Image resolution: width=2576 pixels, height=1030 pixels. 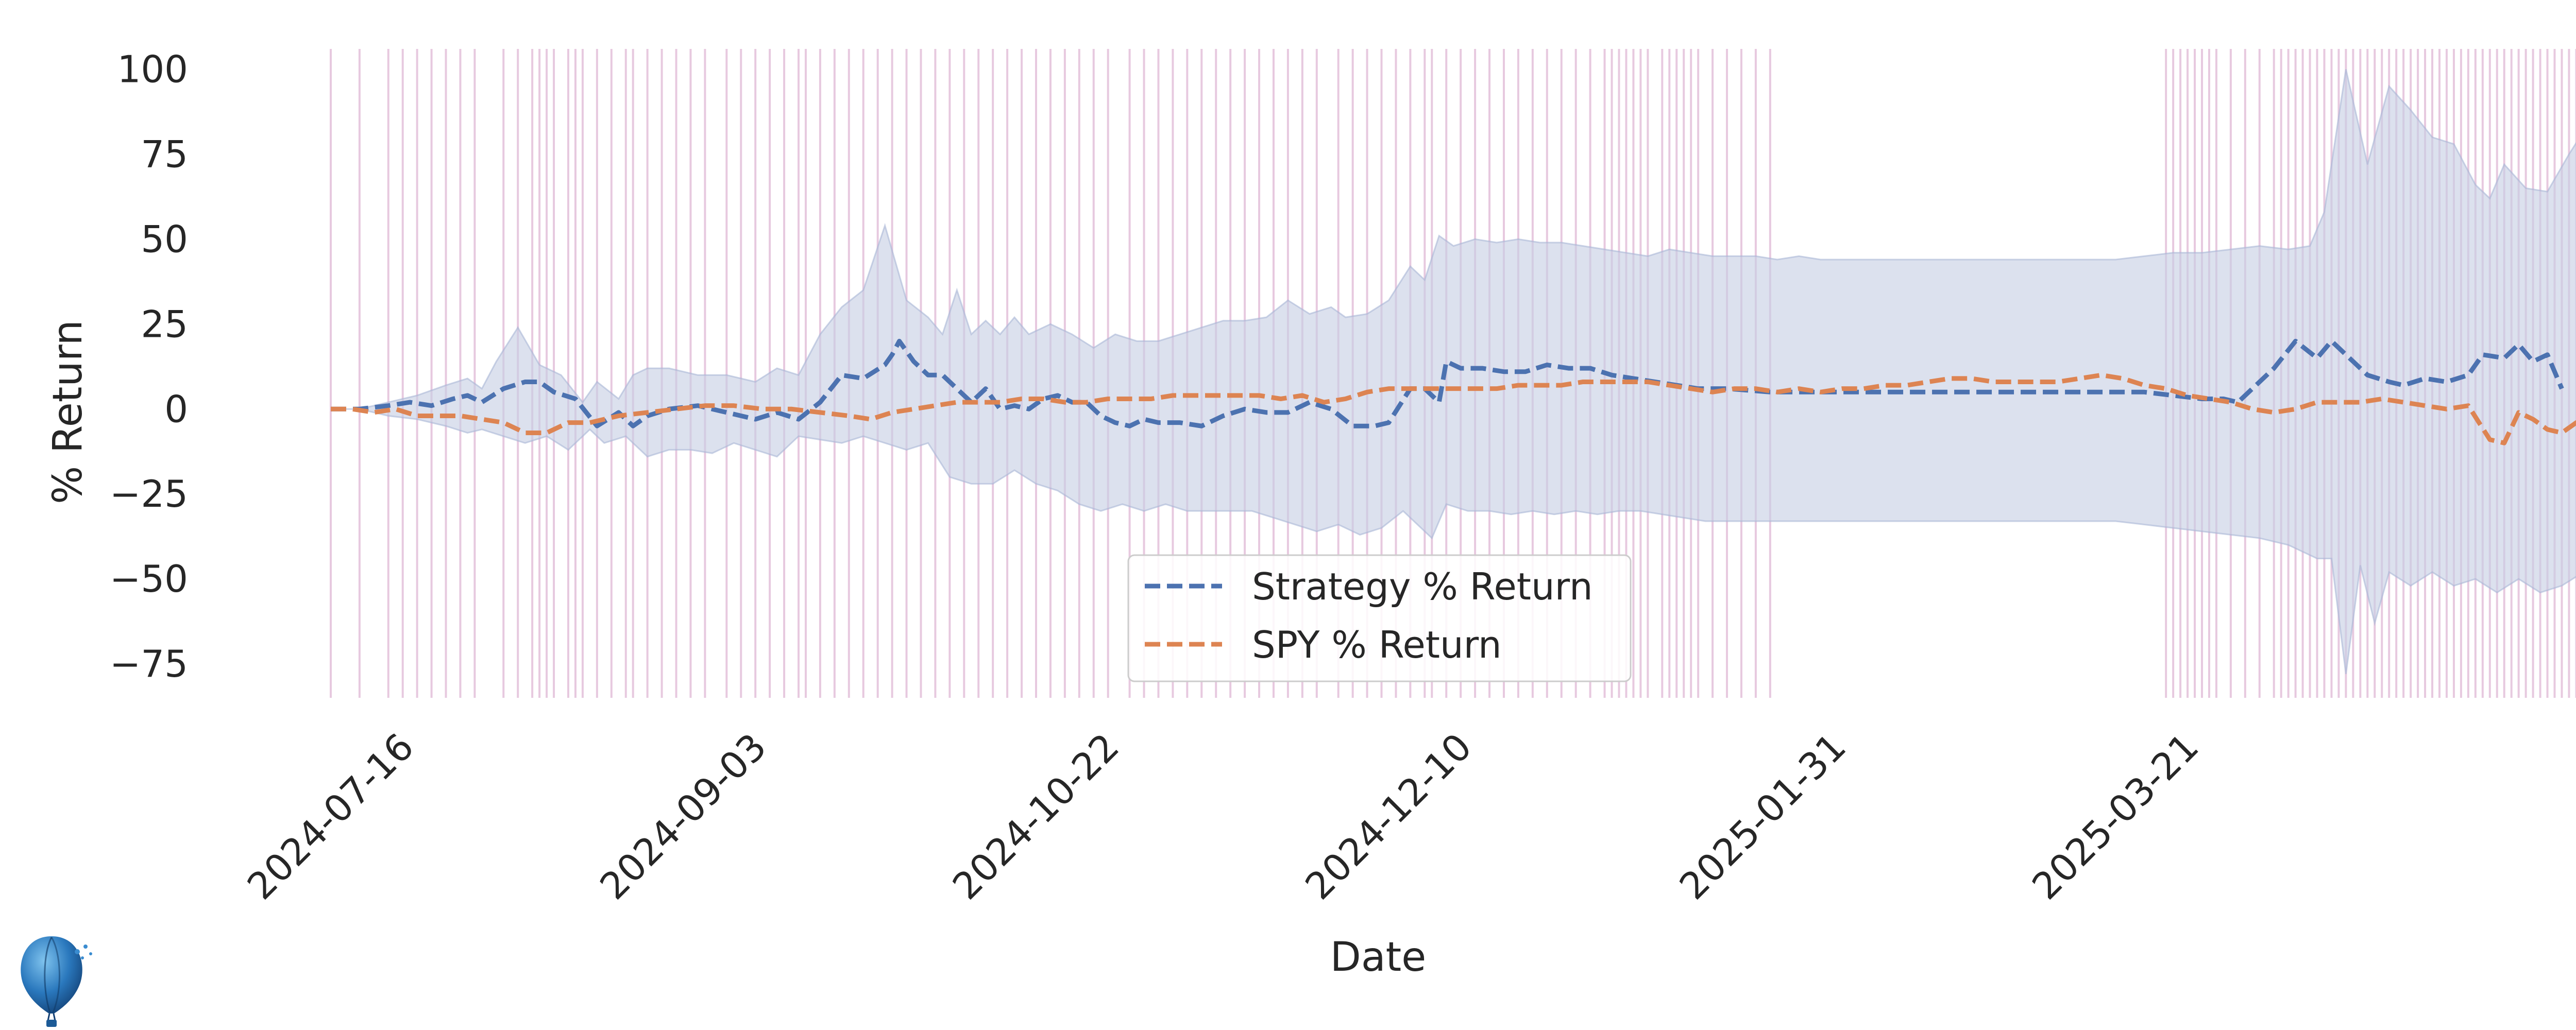 I want to click on y-tick-label: 75, so click(x=164, y=154).